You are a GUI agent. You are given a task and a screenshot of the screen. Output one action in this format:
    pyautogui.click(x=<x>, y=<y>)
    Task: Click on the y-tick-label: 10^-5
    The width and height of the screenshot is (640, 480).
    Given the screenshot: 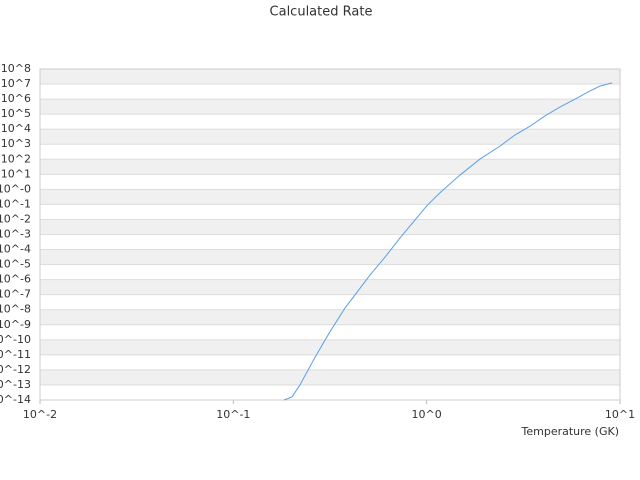 What is the action you would take?
    pyautogui.click(x=15, y=264)
    